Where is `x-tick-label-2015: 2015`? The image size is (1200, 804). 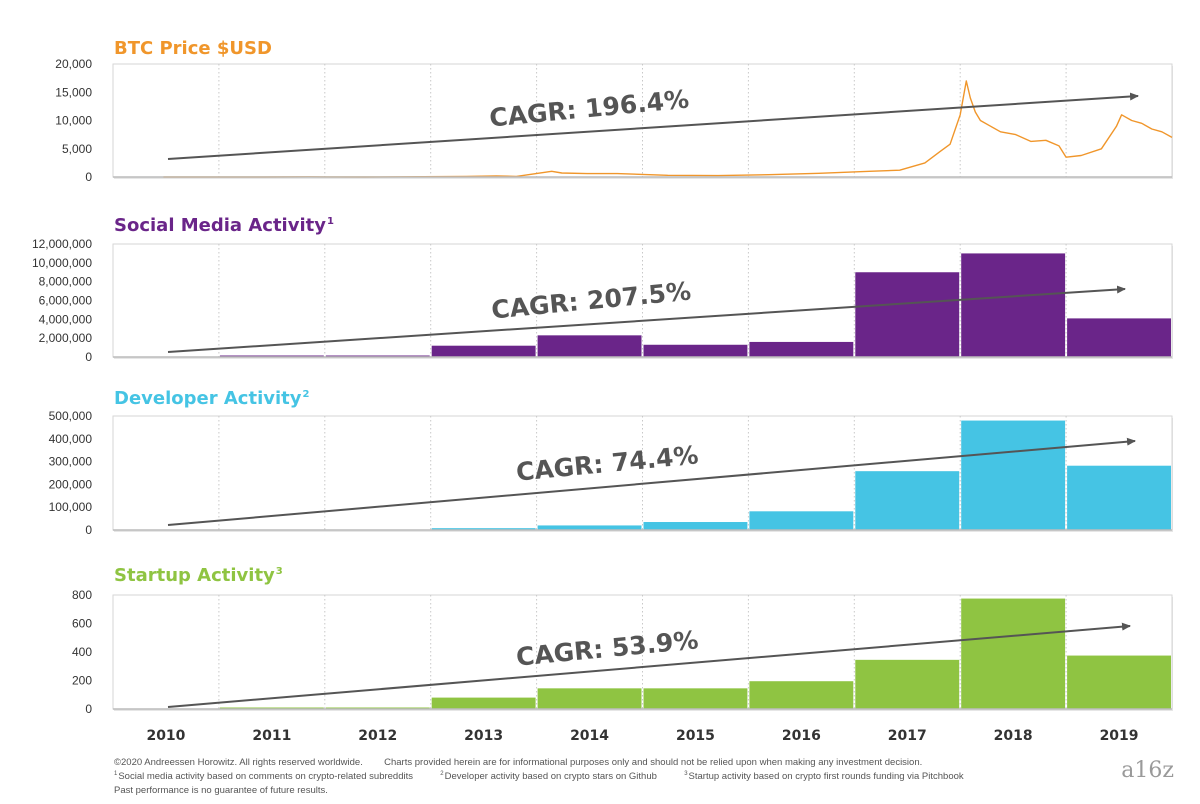 x-tick-label-2015: 2015 is located at coordinates (695, 736).